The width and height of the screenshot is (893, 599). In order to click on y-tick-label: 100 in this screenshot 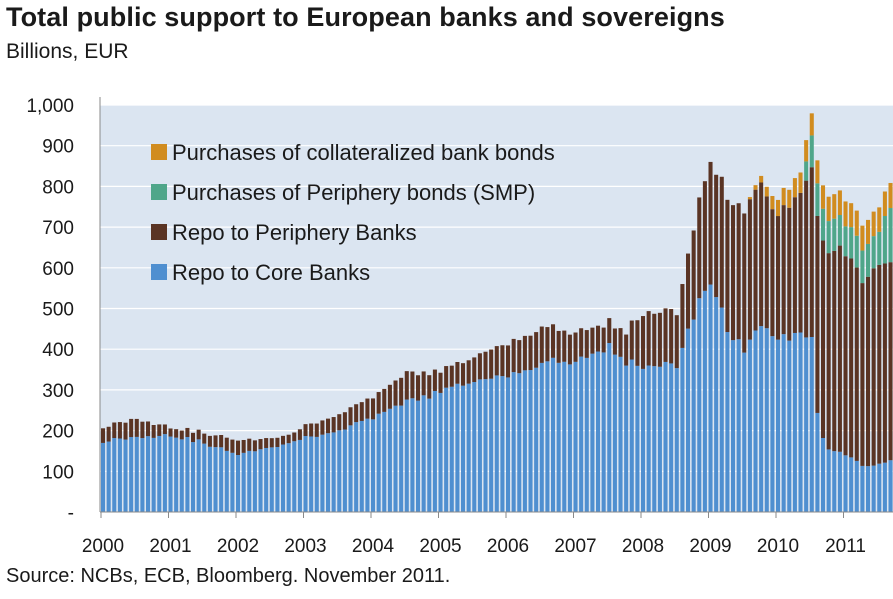, I will do `click(58, 472)`.